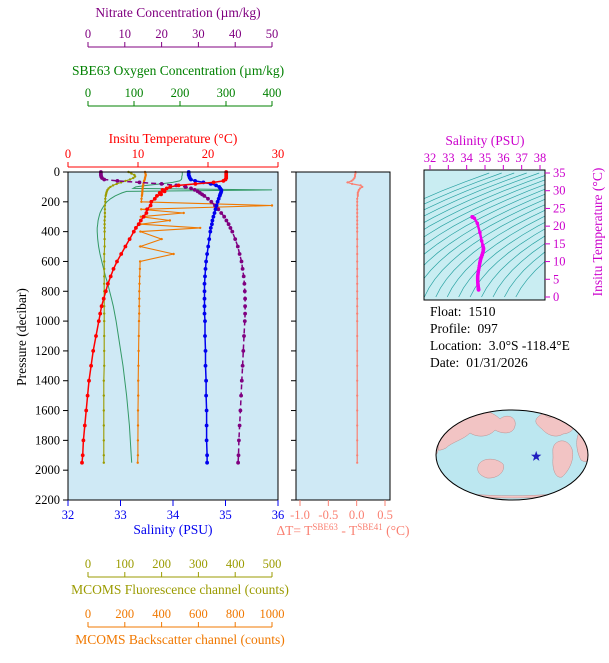 The width and height of the screenshot is (609, 663). Describe the element at coordinates (485, 140) in the screenshot. I see `ts-salinity-axis-title: Salinity (PSU)` at that location.